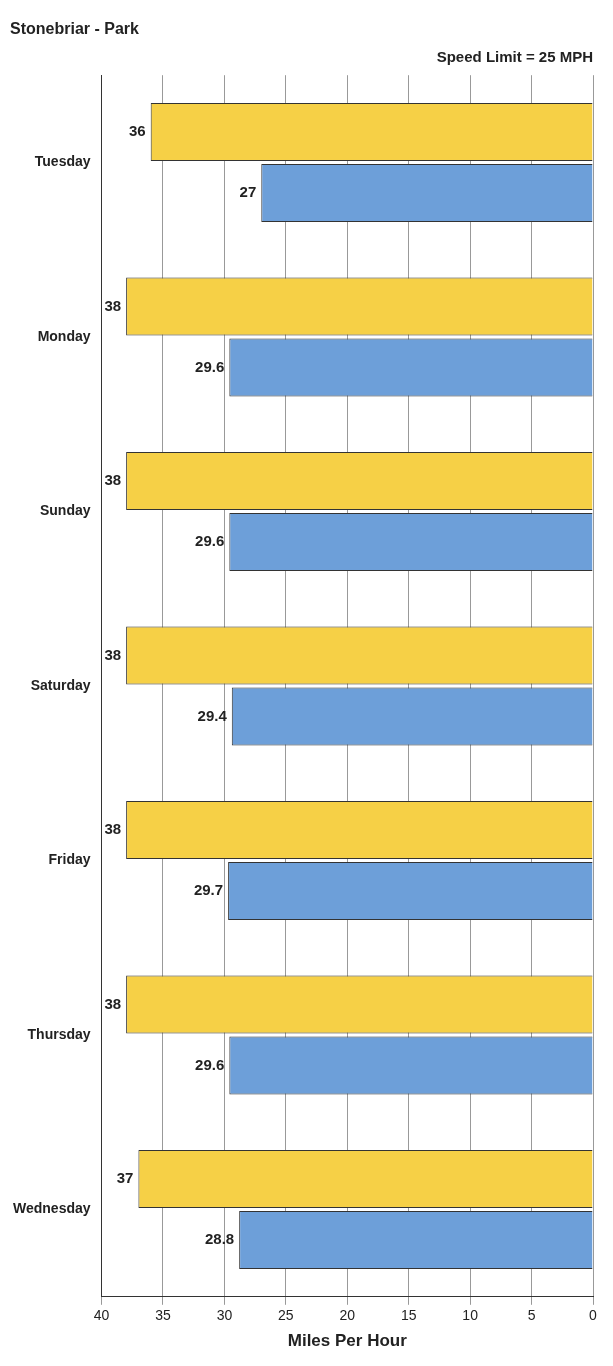 The height and width of the screenshot is (1366, 613). I want to click on x-tick-label: 25, so click(286, 1315).